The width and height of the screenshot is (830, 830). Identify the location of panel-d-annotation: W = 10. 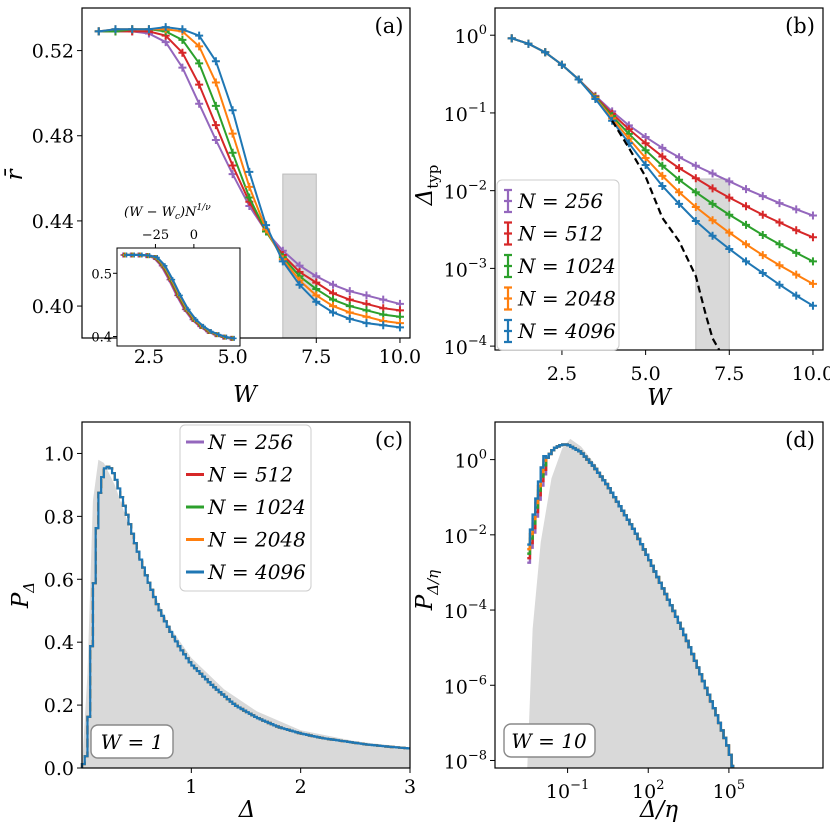
(549, 741).